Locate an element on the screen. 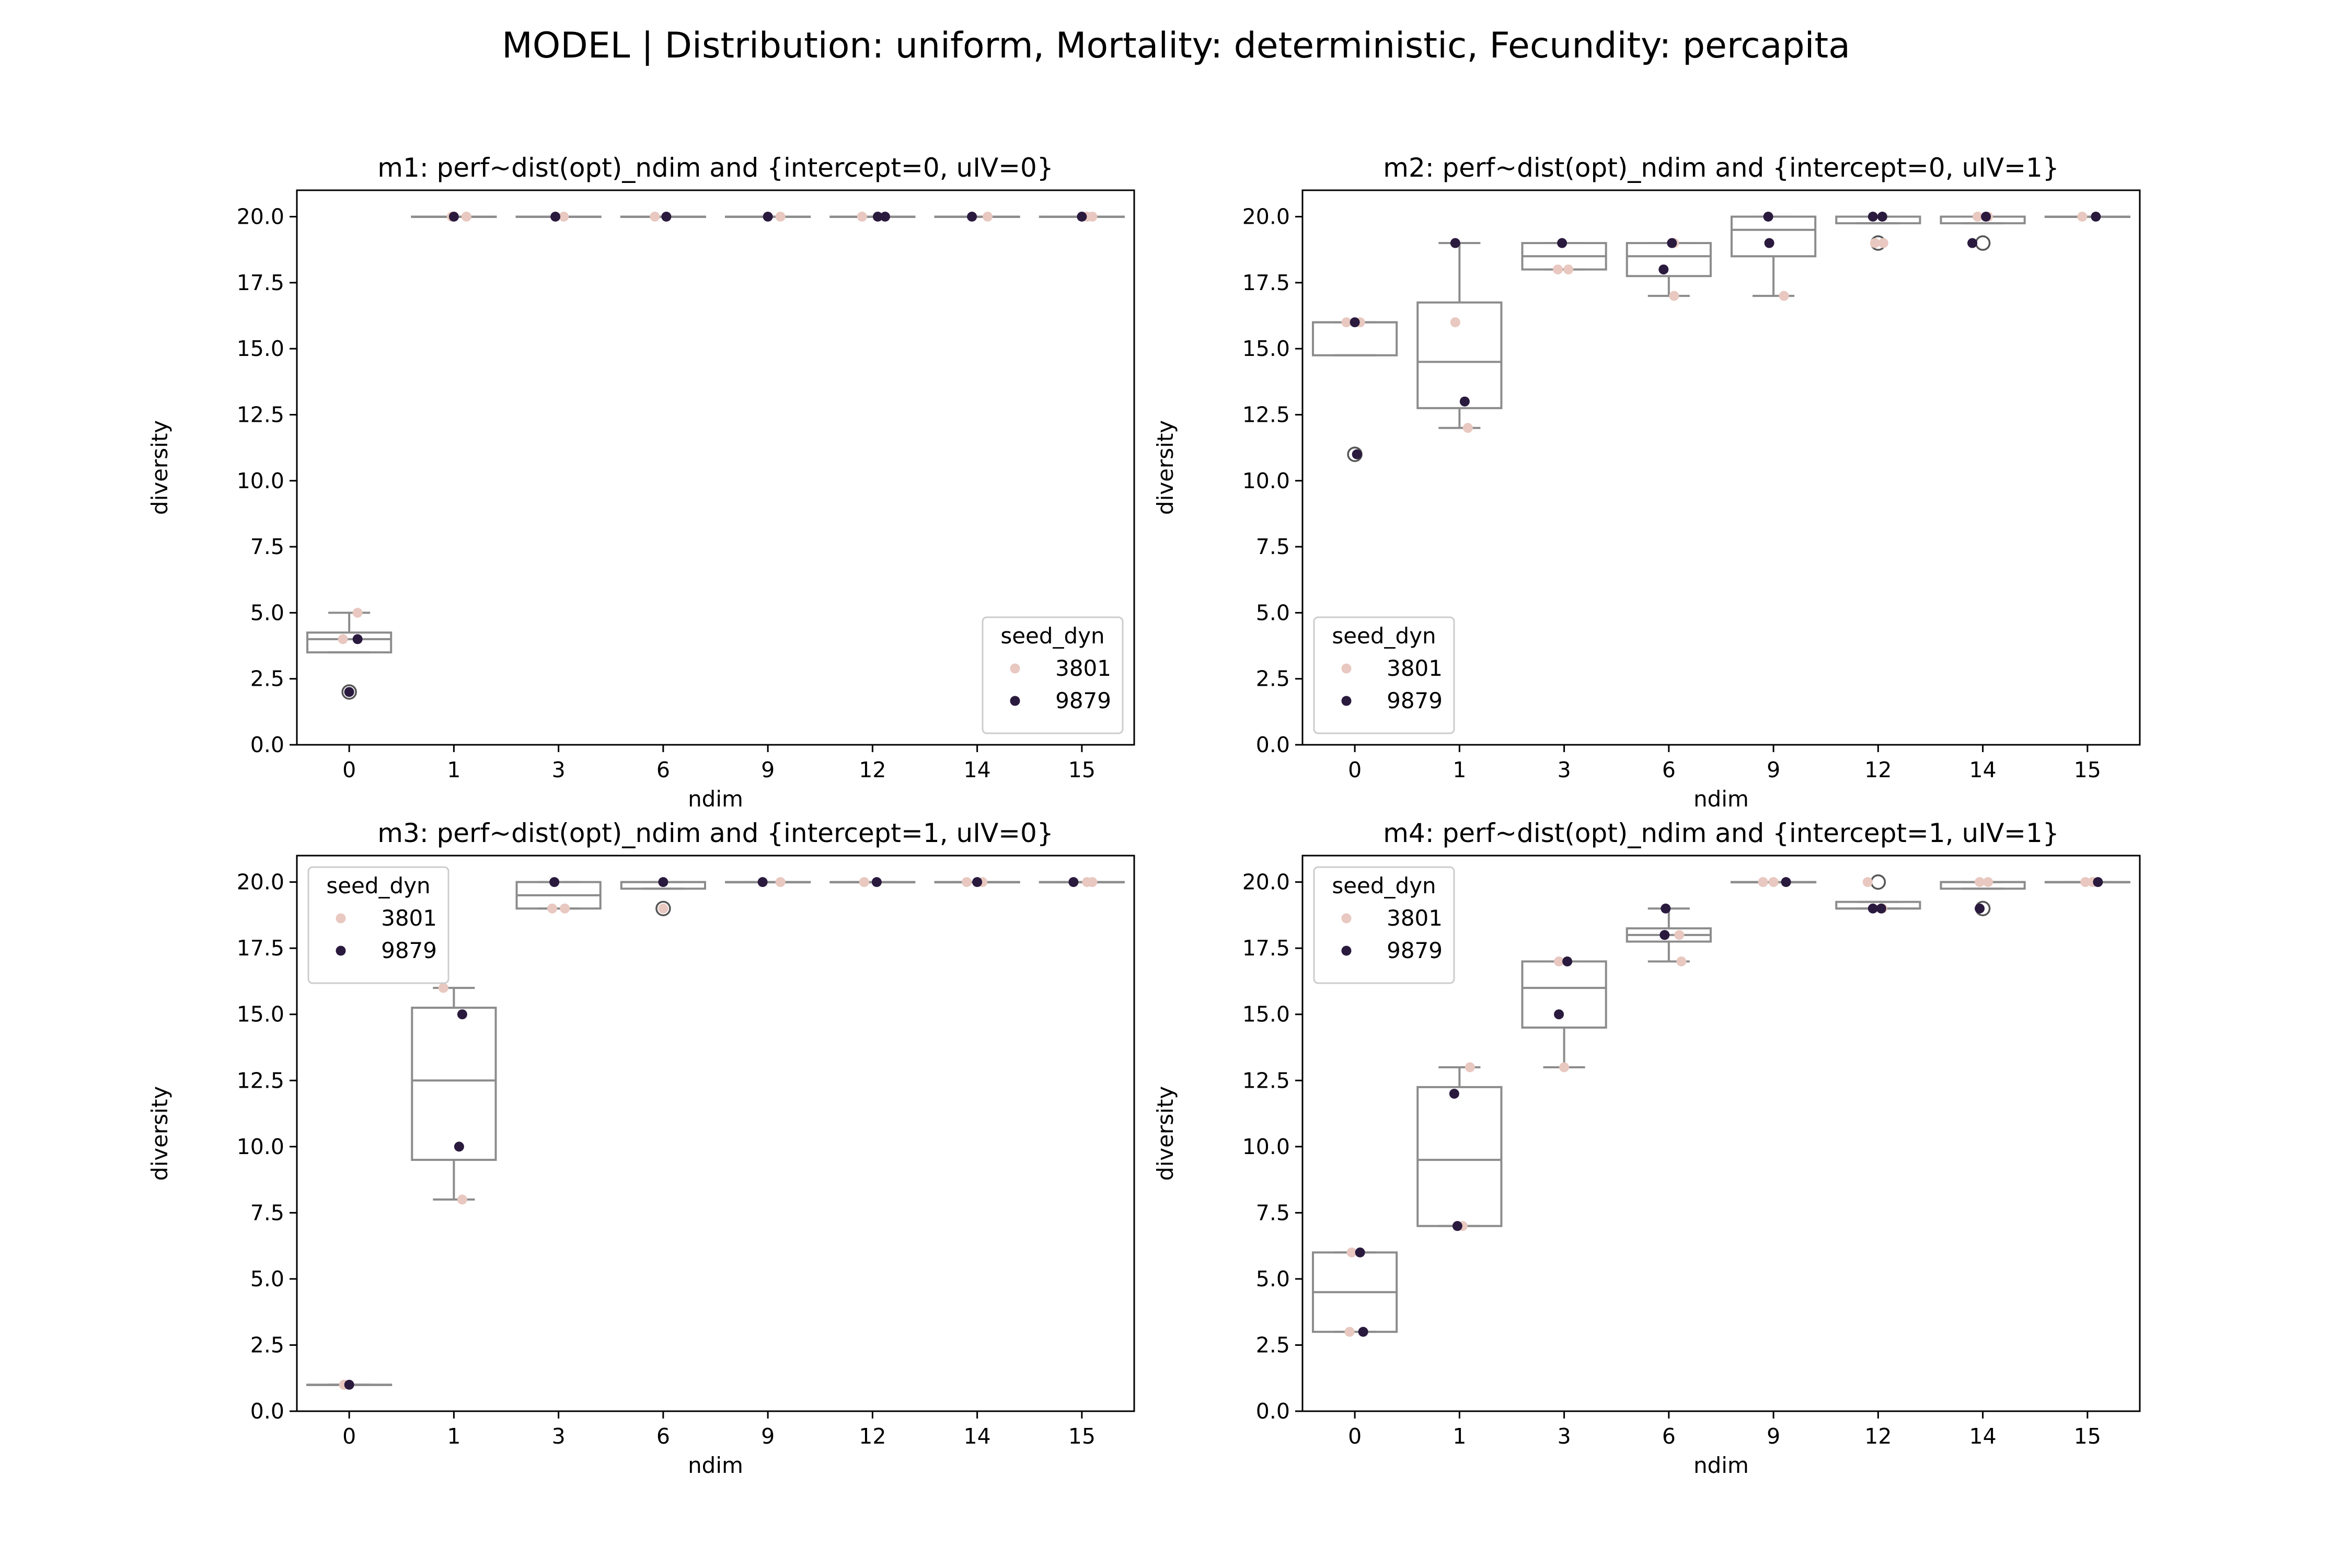 Image resolution: width=2352 pixels, height=1568 pixels. legend-label-9879: 9879 is located at coordinates (1415, 950).